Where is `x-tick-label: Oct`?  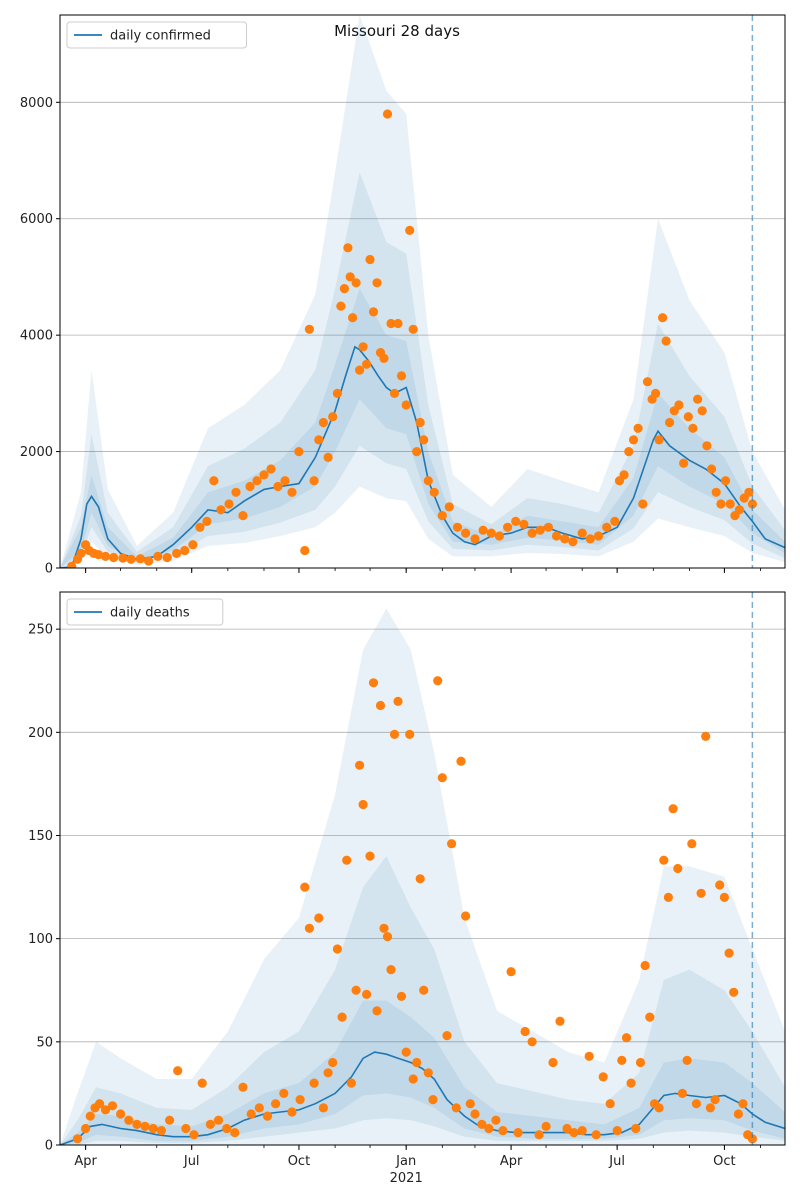
x-tick-label: Oct is located at coordinates (724, 1161).